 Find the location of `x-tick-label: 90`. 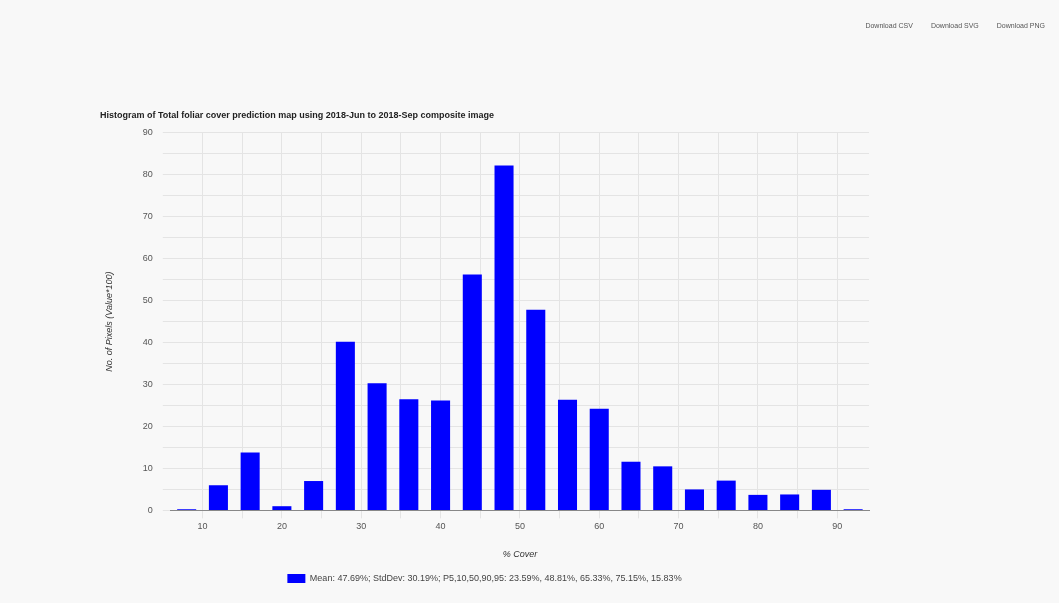

x-tick-label: 90 is located at coordinates (837, 526).